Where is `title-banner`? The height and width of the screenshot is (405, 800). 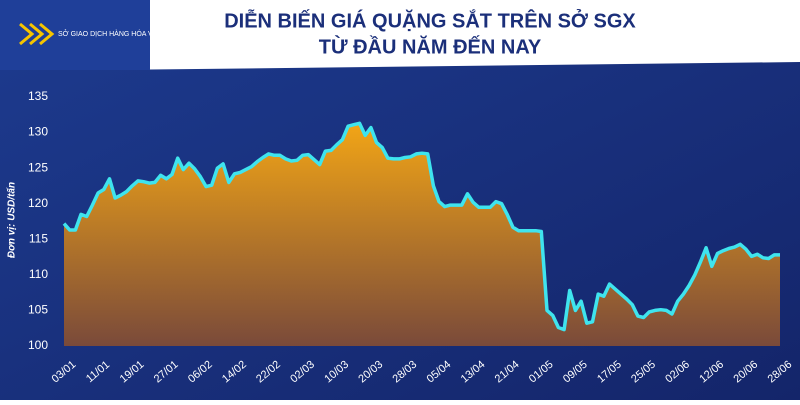 title-banner is located at coordinates (455, 35).